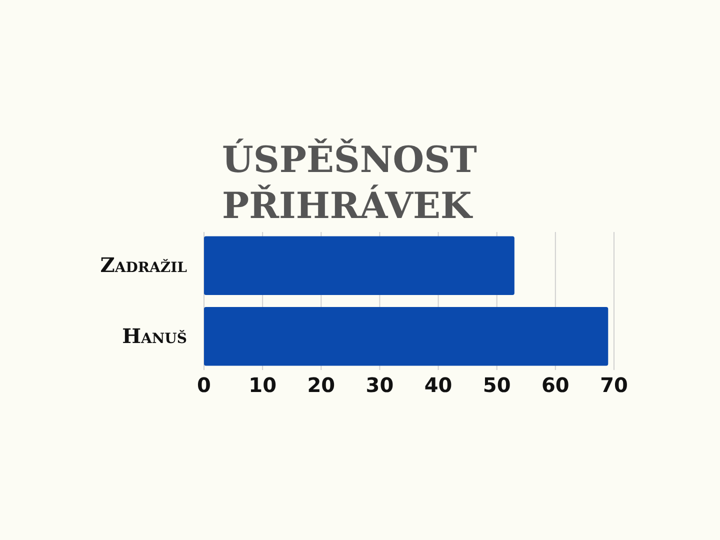 This screenshot has height=540, width=720. I want to click on x-tick-label: 30, so click(380, 385).